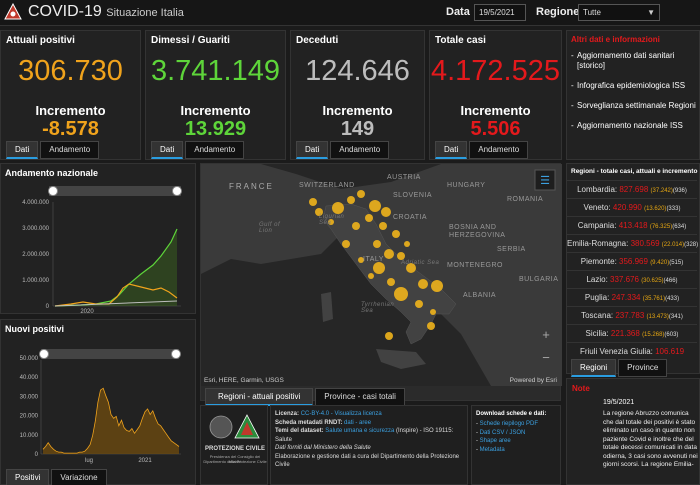 The image size is (700, 485). I want to click on tab-variazione: Variazione, so click(79, 477).